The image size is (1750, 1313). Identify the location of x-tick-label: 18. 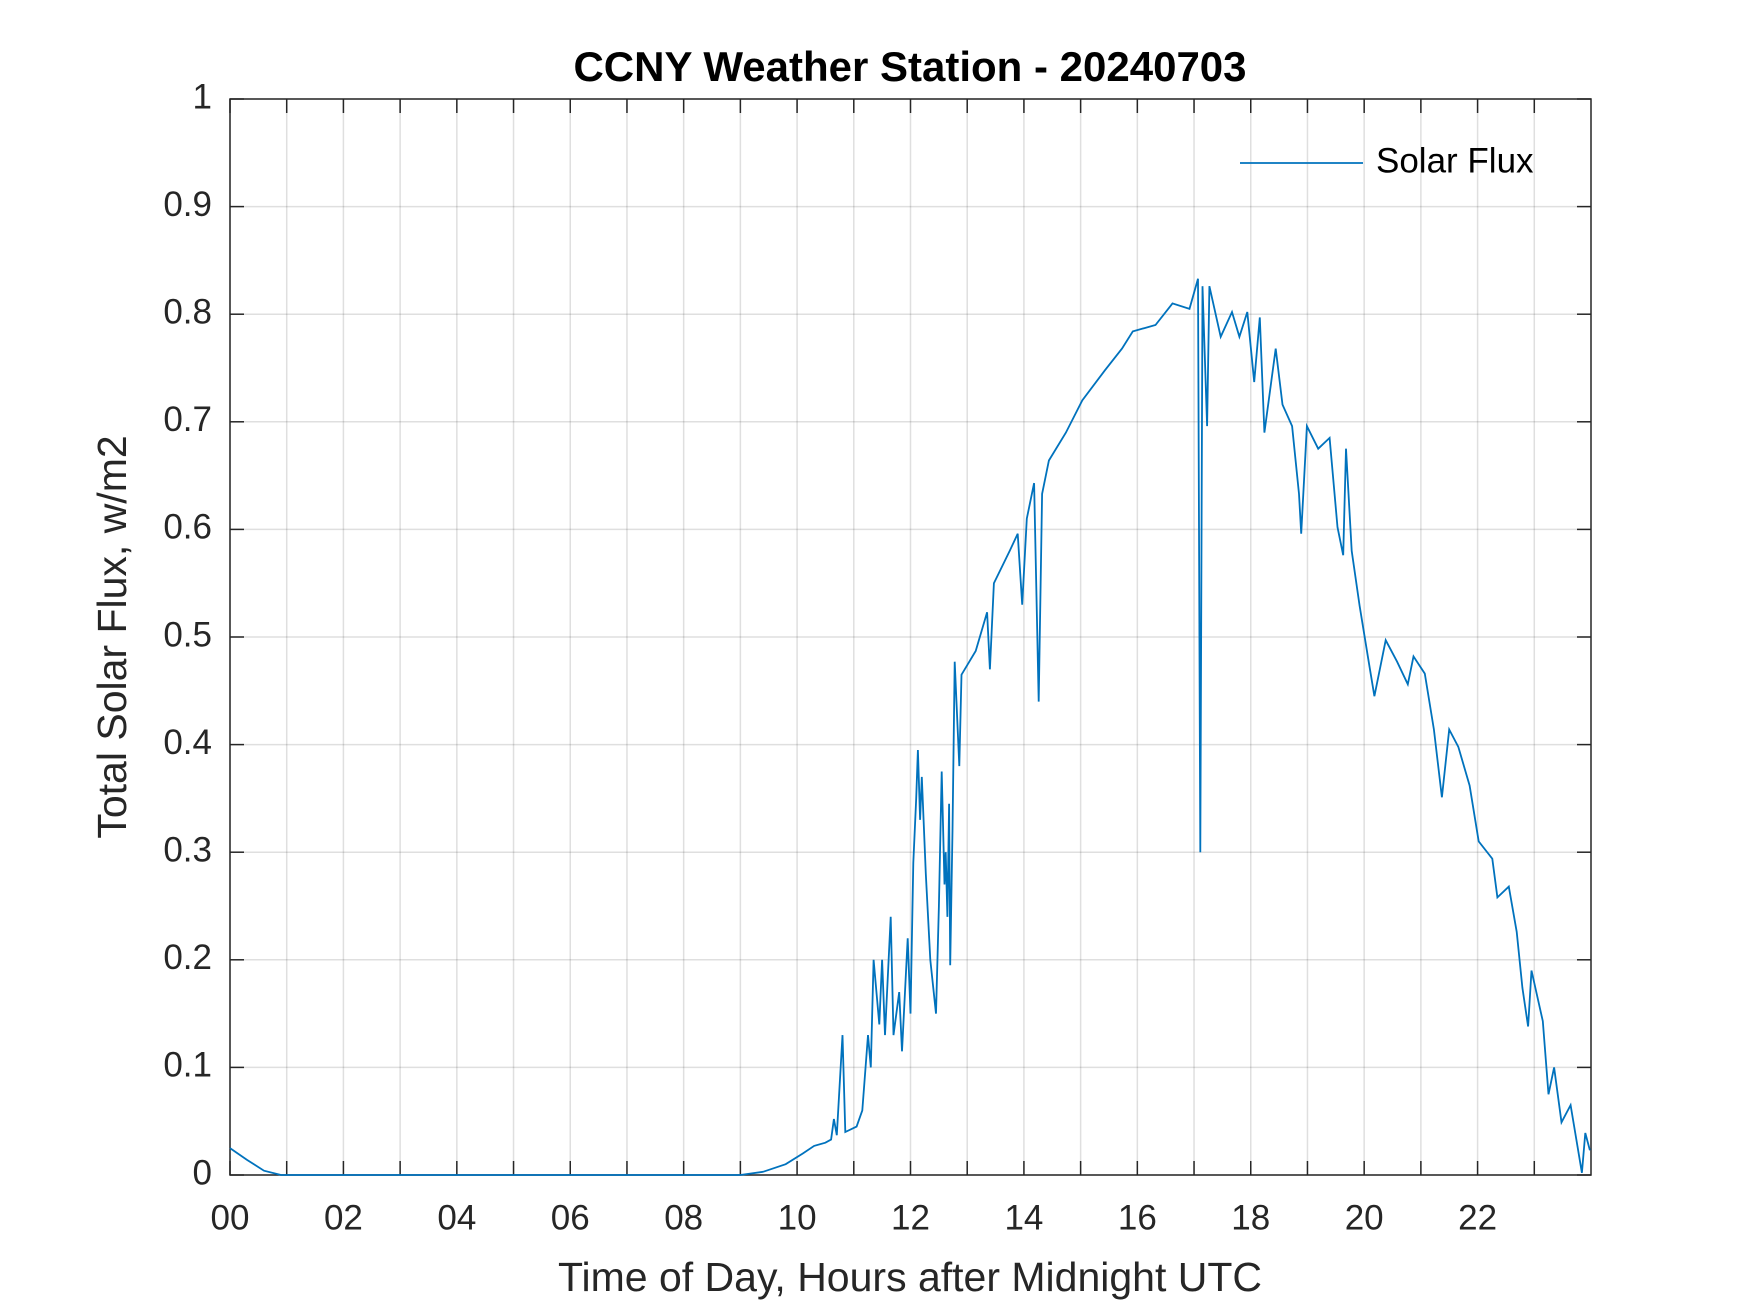
(1250, 1217).